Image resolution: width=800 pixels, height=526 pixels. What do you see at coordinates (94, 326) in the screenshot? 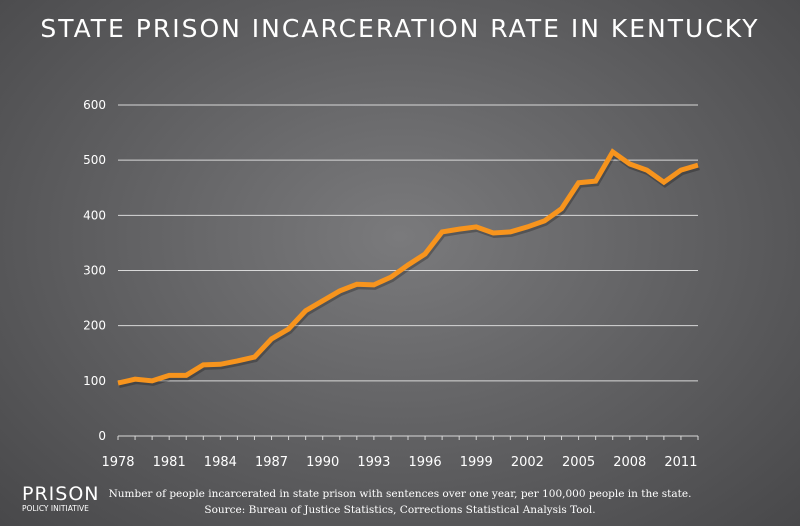
I see `y-tick-label: 200` at bounding box center [94, 326].